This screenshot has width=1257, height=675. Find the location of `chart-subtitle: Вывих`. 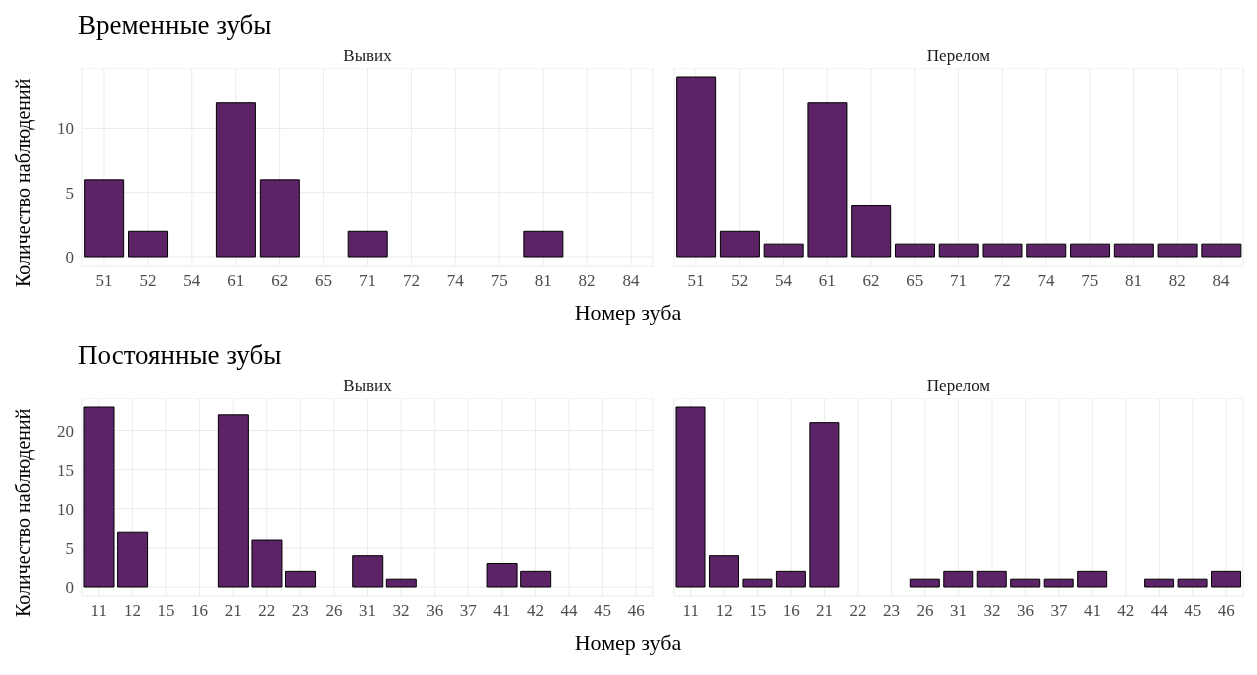

chart-subtitle: Вывих is located at coordinates (367, 56).